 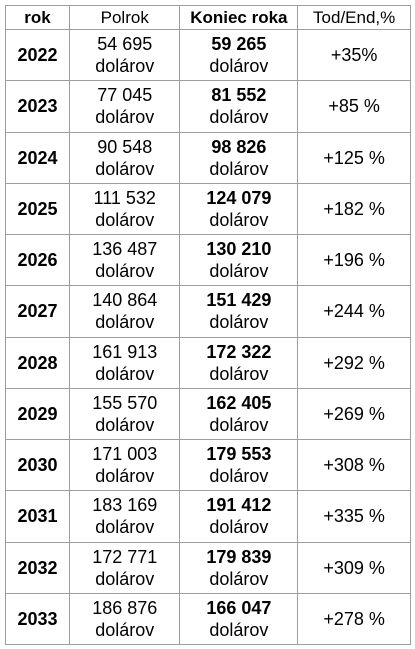 I want to click on table-row: 2027 140 864 dolárov 151 429 dolárov +244 %, so click(x=207, y=311).